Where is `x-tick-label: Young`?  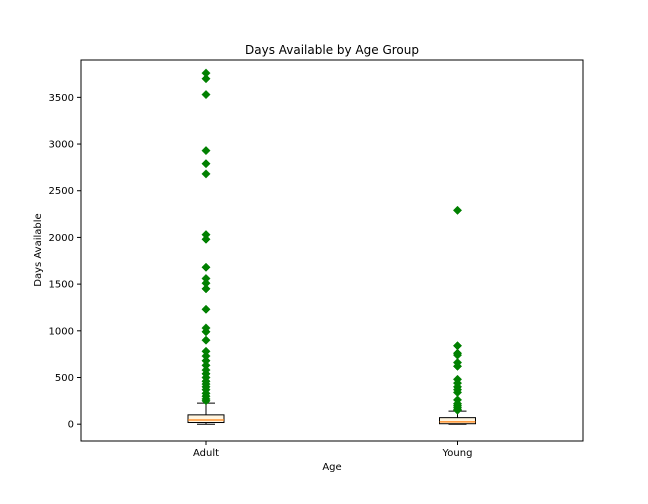 x-tick-label: Young is located at coordinates (457, 453).